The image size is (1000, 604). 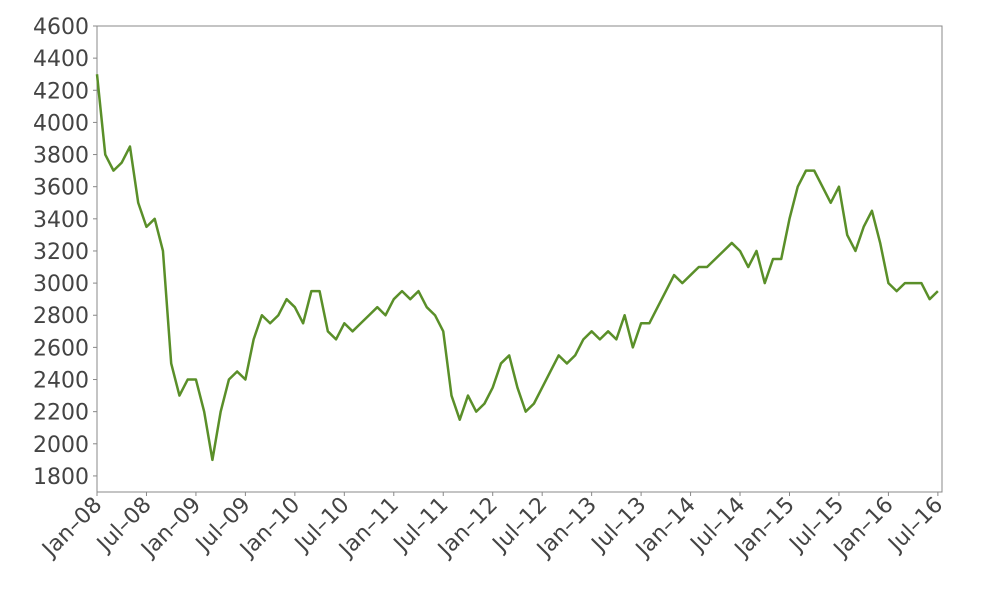 What do you see at coordinates (61, 413) in the screenshot?
I see `y-tick-label: 2200` at bounding box center [61, 413].